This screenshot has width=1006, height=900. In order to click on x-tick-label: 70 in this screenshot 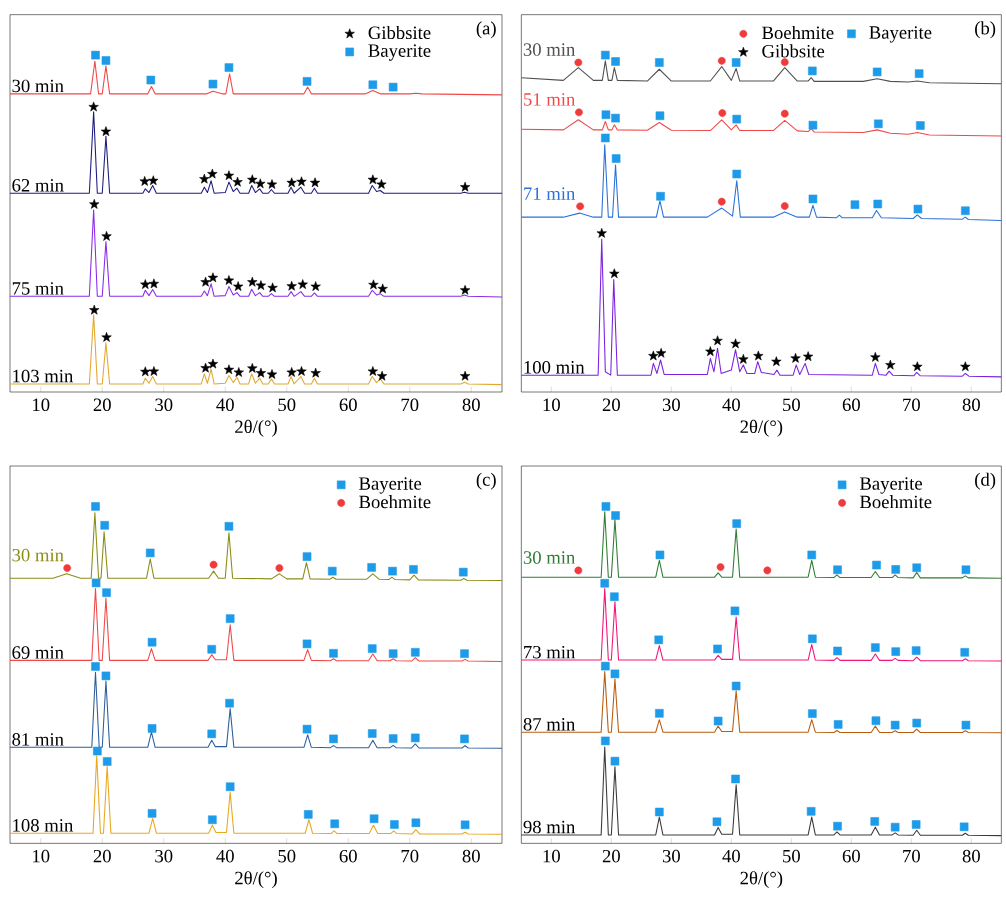, I will do `click(410, 405)`.